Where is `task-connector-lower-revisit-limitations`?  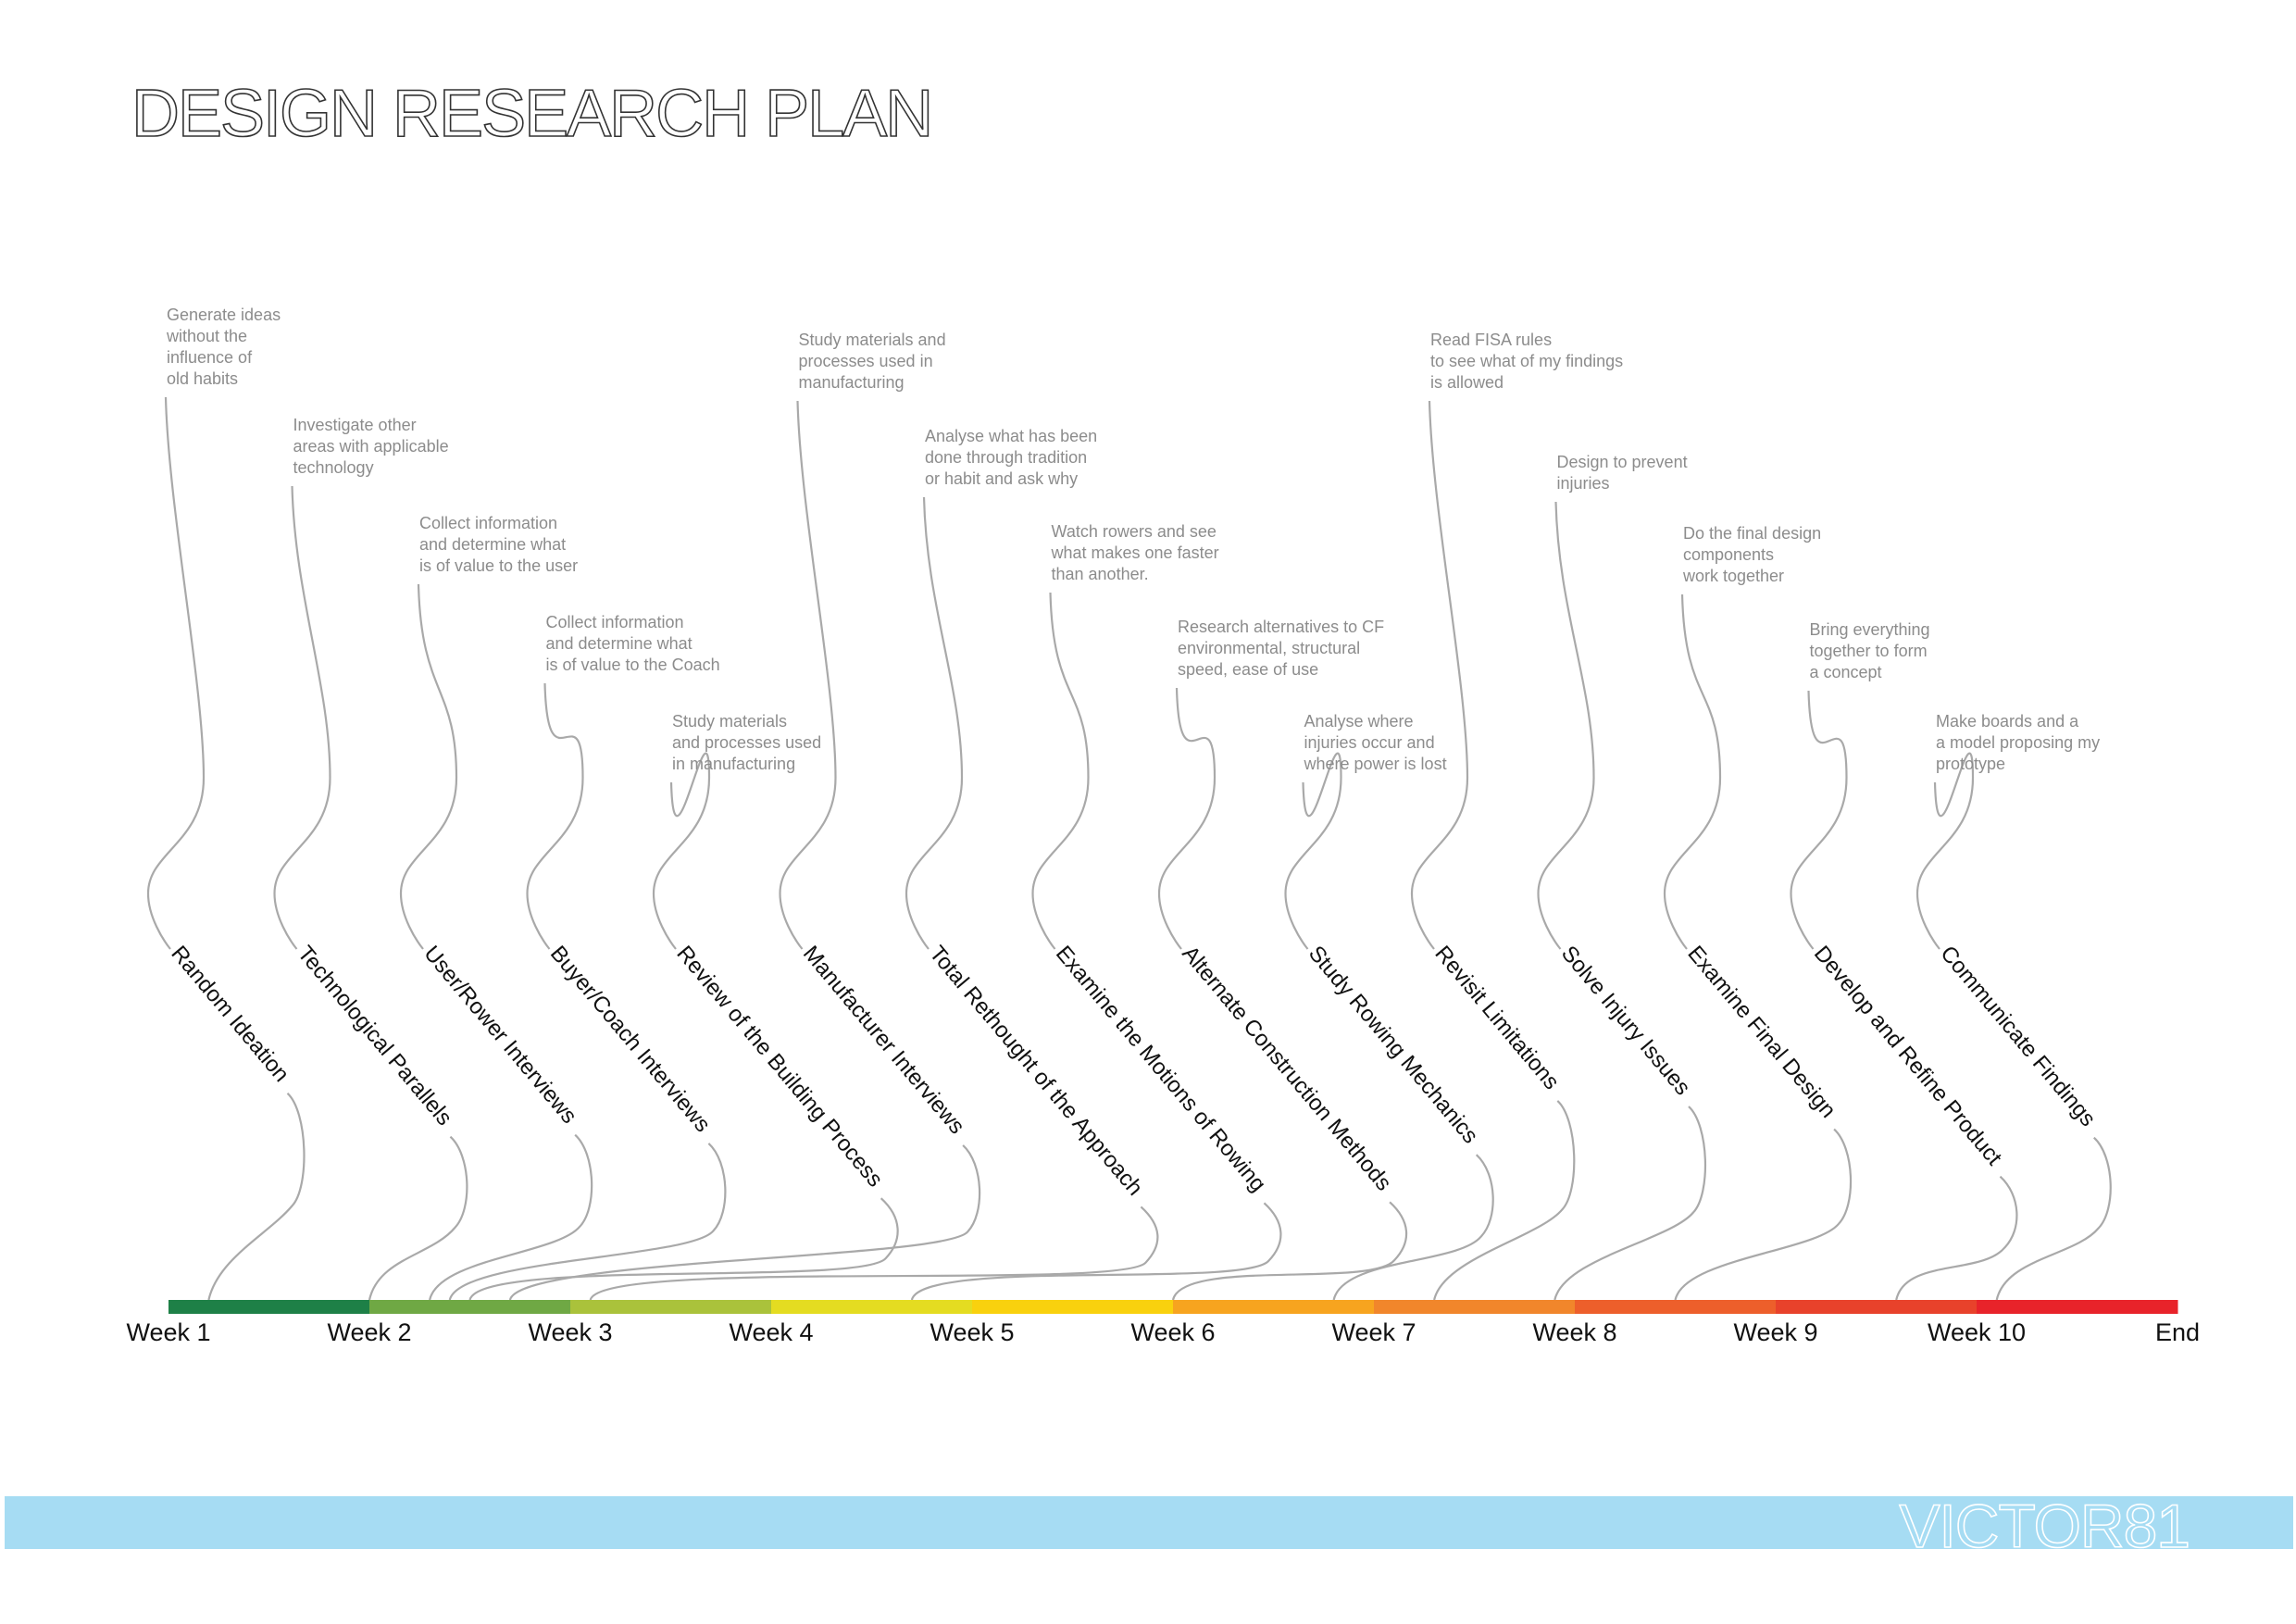 task-connector-lower-revisit-limitations is located at coordinates (1504, 1200).